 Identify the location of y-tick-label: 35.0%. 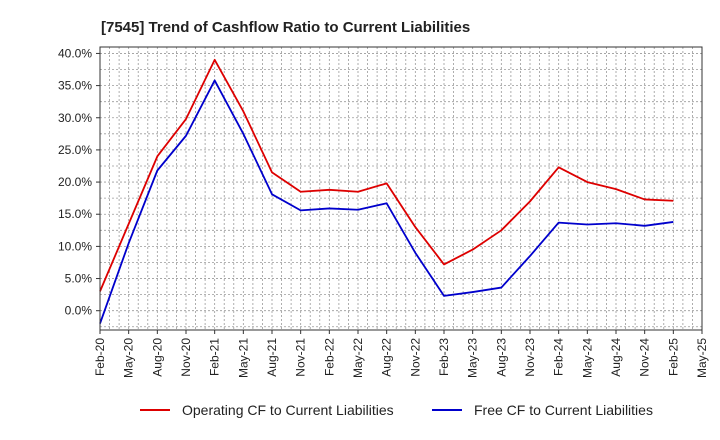
(75, 86).